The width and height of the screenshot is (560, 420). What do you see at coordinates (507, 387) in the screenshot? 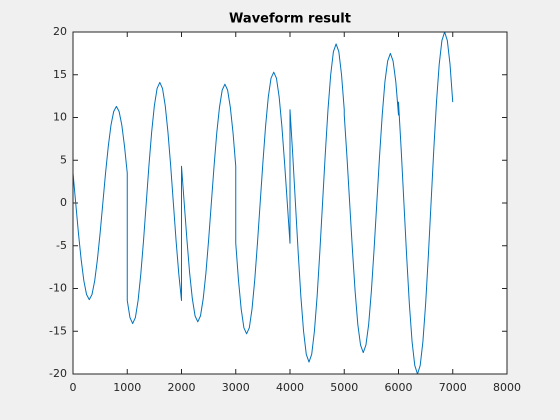
I see `x-tick-label: 8000` at bounding box center [507, 387].